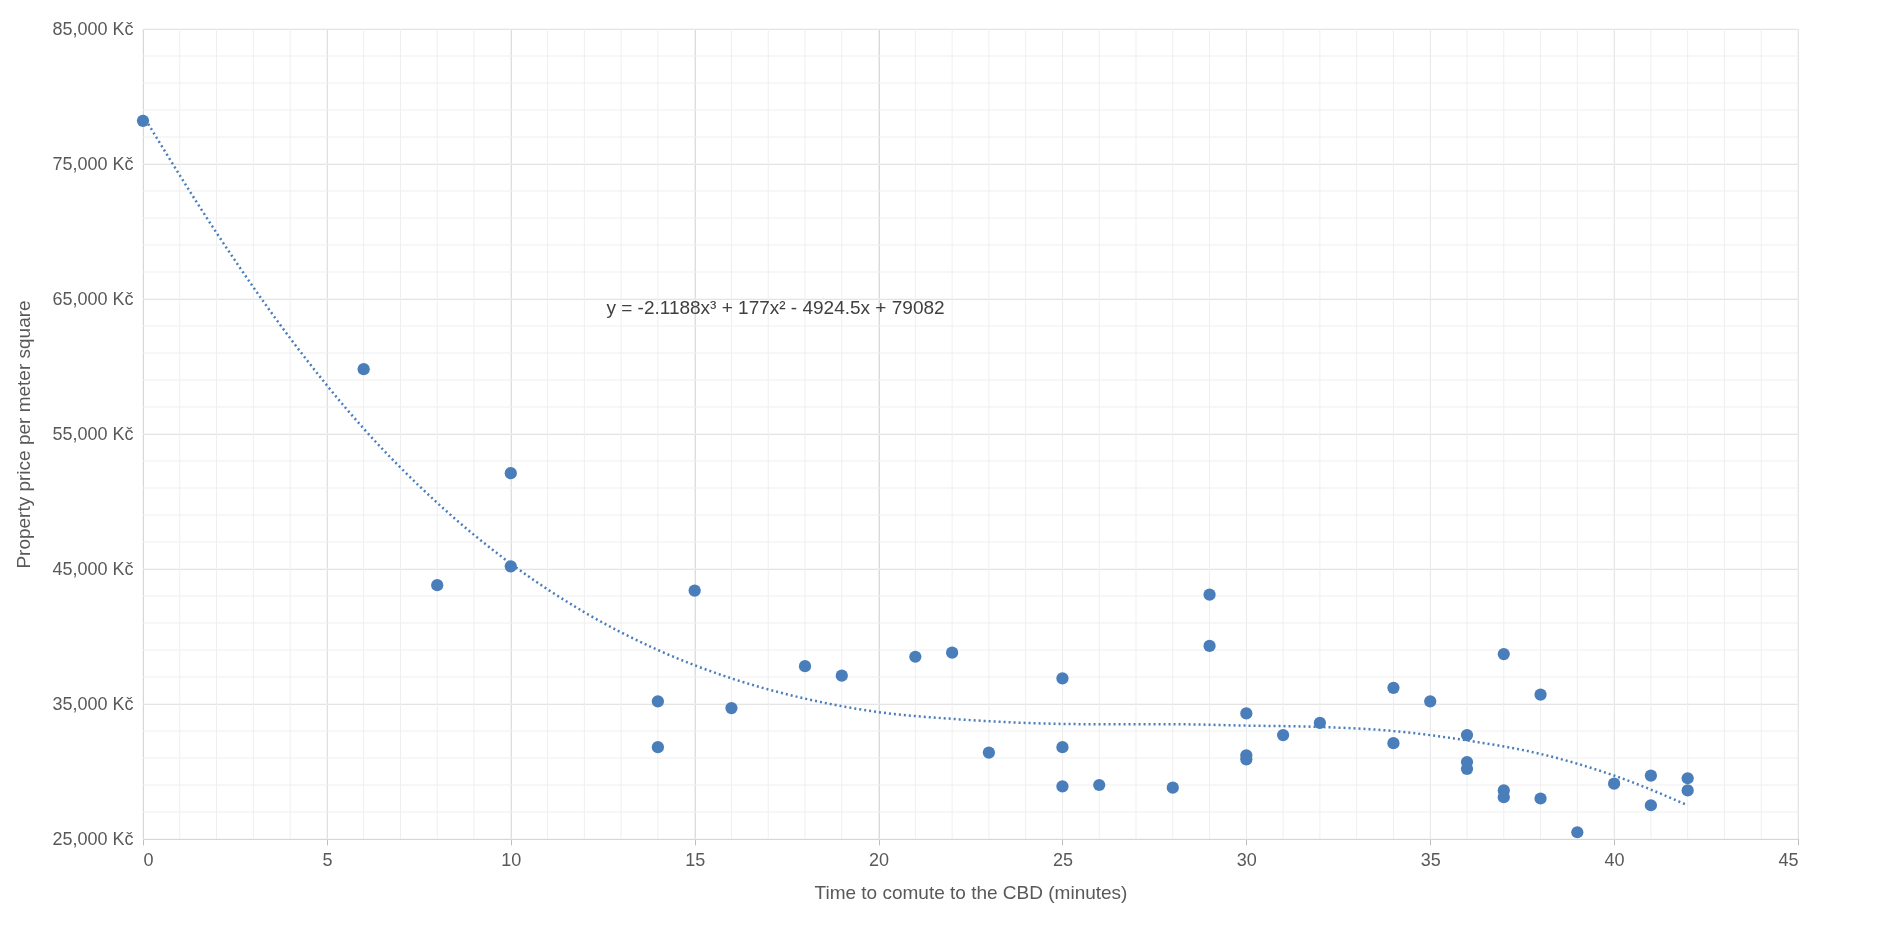 The height and width of the screenshot is (934, 1893). I want to click on y-tick-label: 85,000 Kč, so click(93, 28).